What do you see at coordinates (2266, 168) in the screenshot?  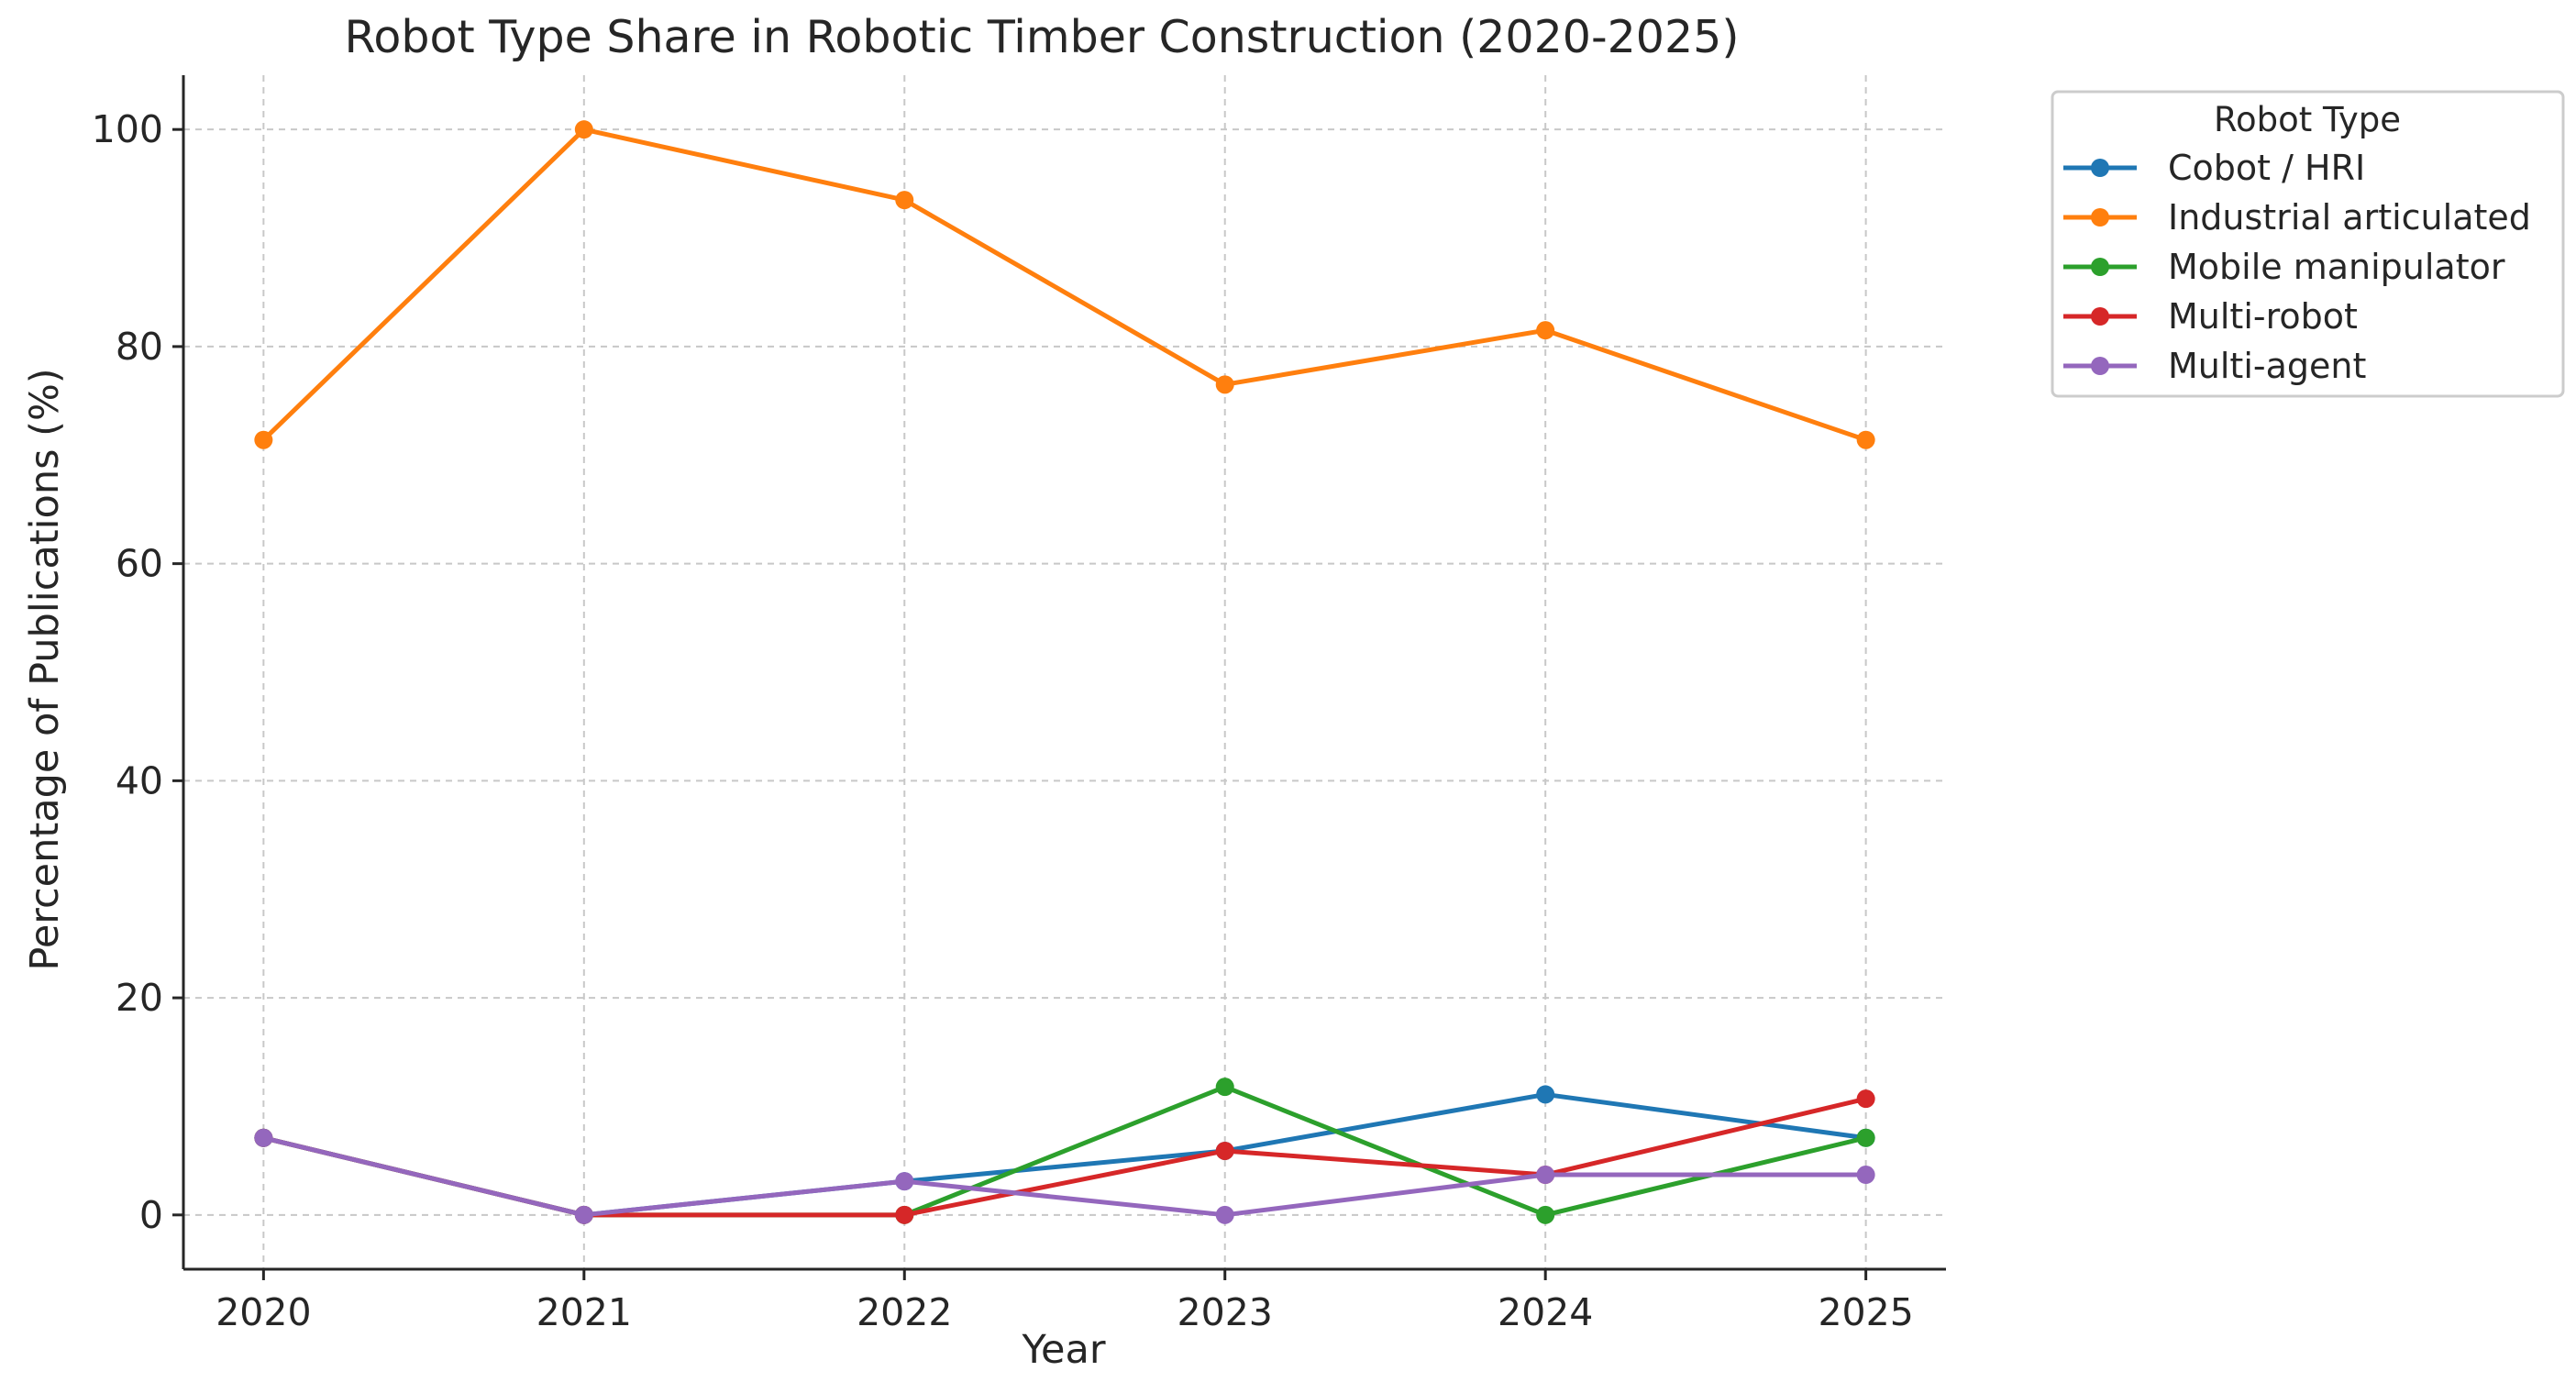 I see `legend-label: Cobot / HRI` at bounding box center [2266, 168].